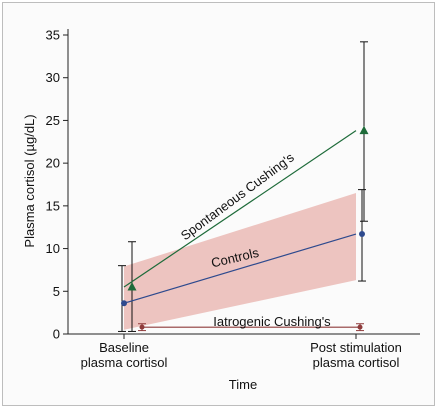 This screenshot has height=410, width=439. What do you see at coordinates (124, 355) in the screenshot?
I see `x-tick-label-0: Baseline plasma cortisol` at bounding box center [124, 355].